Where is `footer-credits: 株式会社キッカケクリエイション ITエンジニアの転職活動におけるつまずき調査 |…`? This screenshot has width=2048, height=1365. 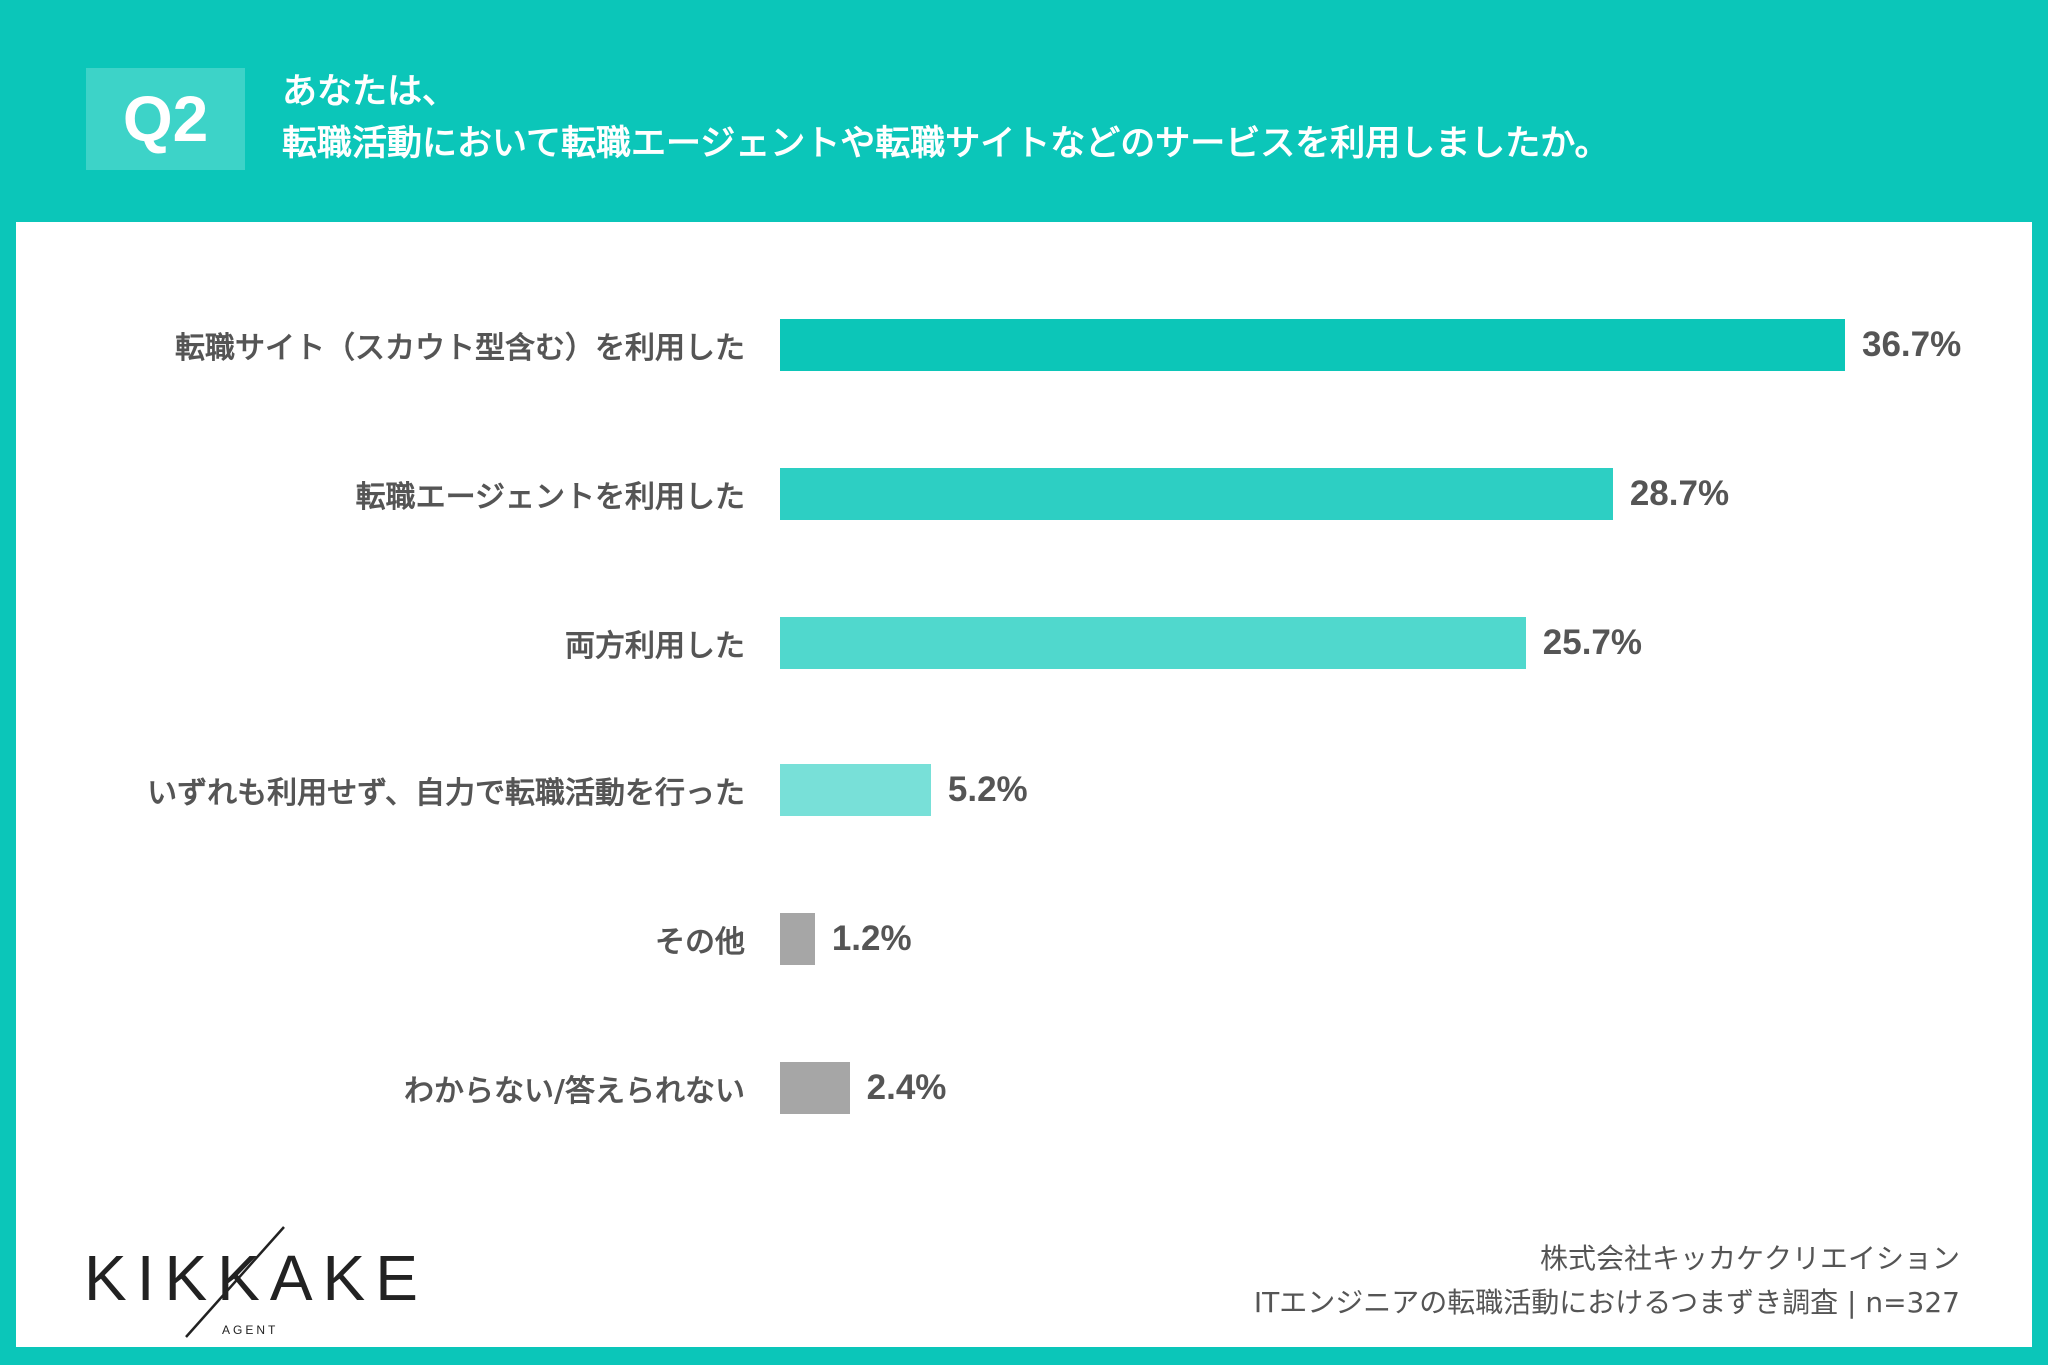
footer-credits: 株式会社キッカケクリエイション ITエンジニアの転職活動におけるつまずき調査 |… is located at coordinates (1607, 1281).